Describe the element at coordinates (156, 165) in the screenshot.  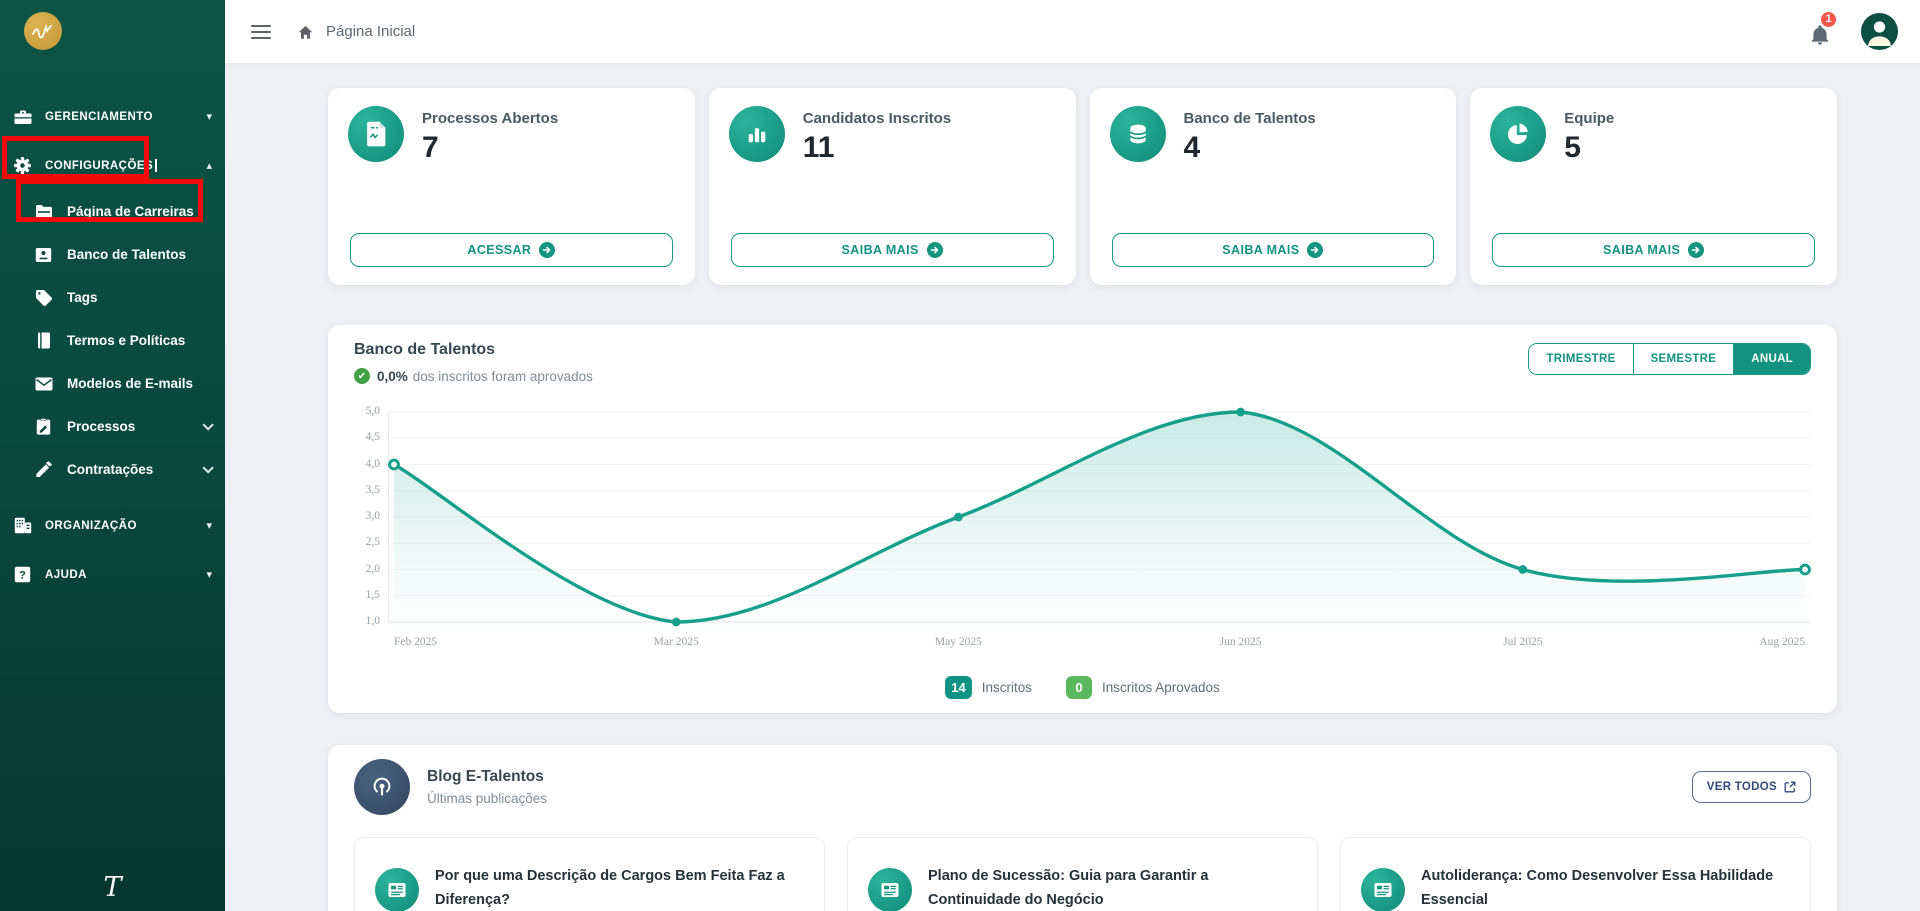
I see `text-cursor` at that location.